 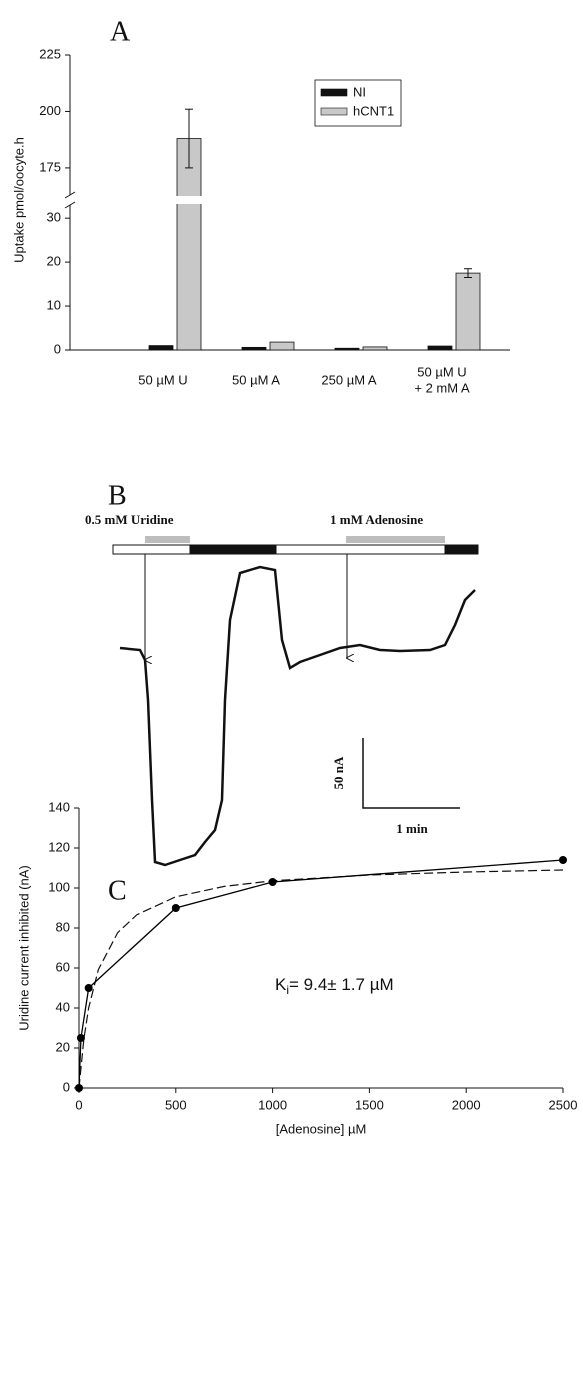 I want to click on annotation: Ki= 9.4± 1.7 µM, so click(x=334, y=986).